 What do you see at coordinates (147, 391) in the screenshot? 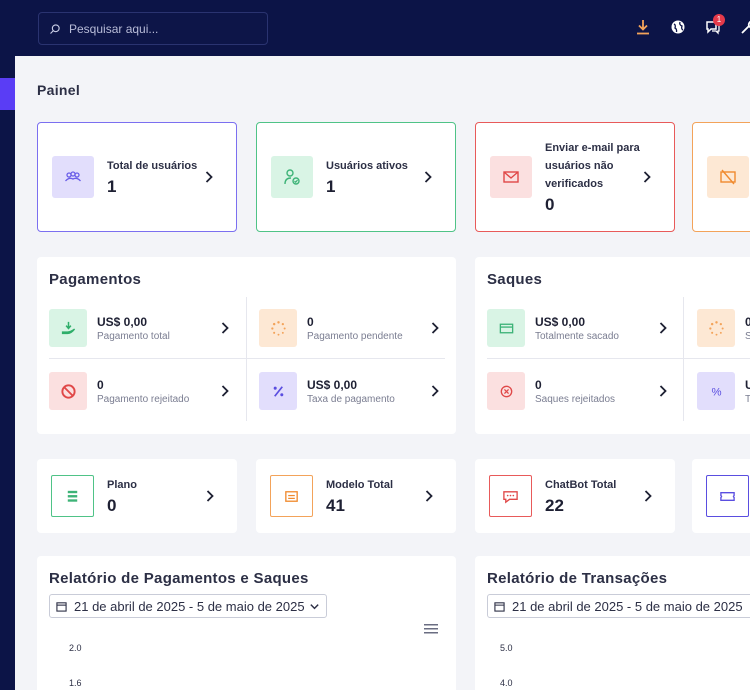
I see `payment-rejected: 0 Pagamento rejeitado` at bounding box center [147, 391].